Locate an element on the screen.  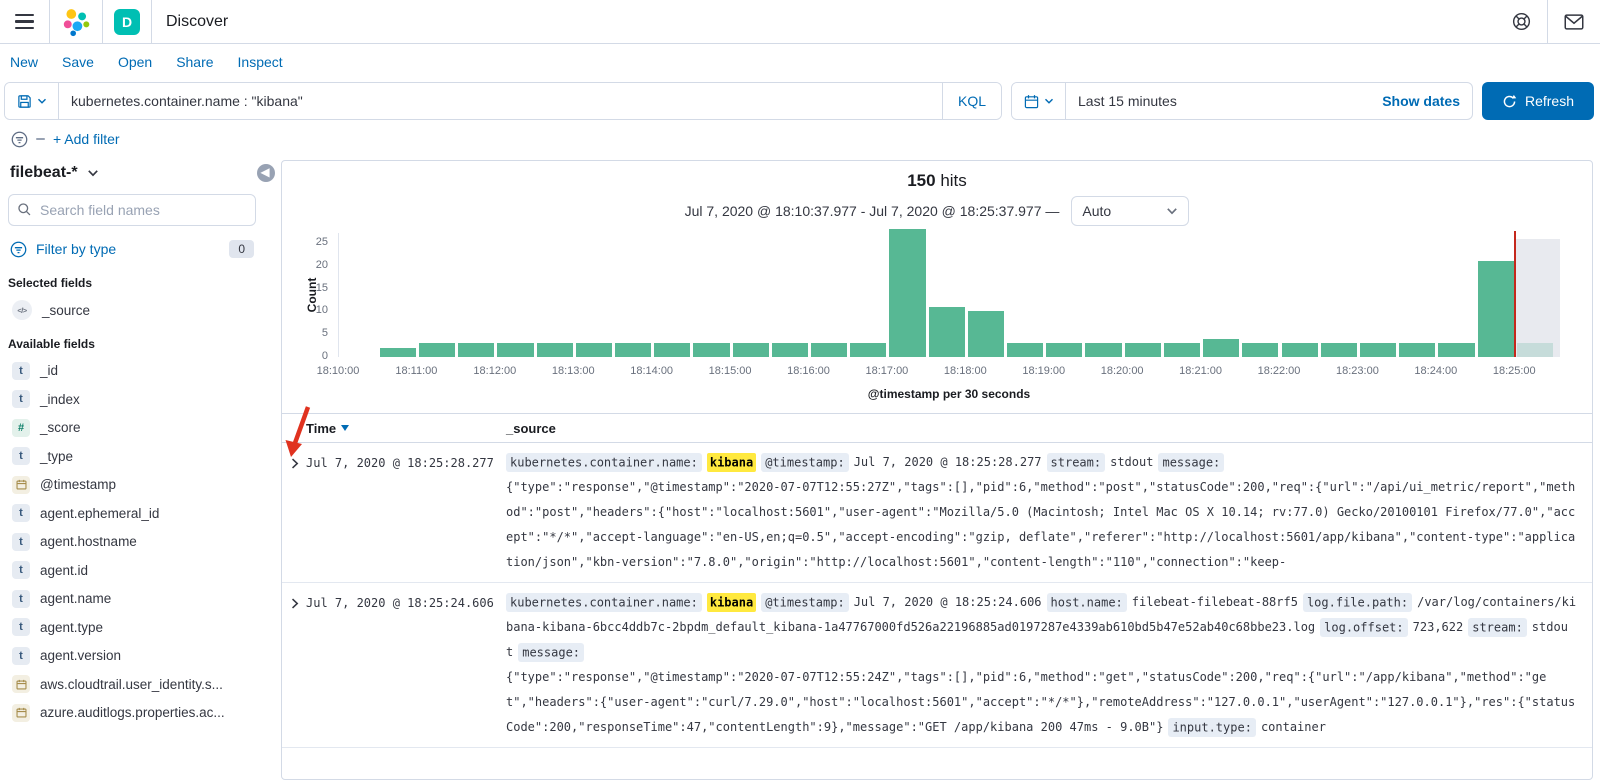
field-item-@timestamp: @timestamp is located at coordinates (132, 485).